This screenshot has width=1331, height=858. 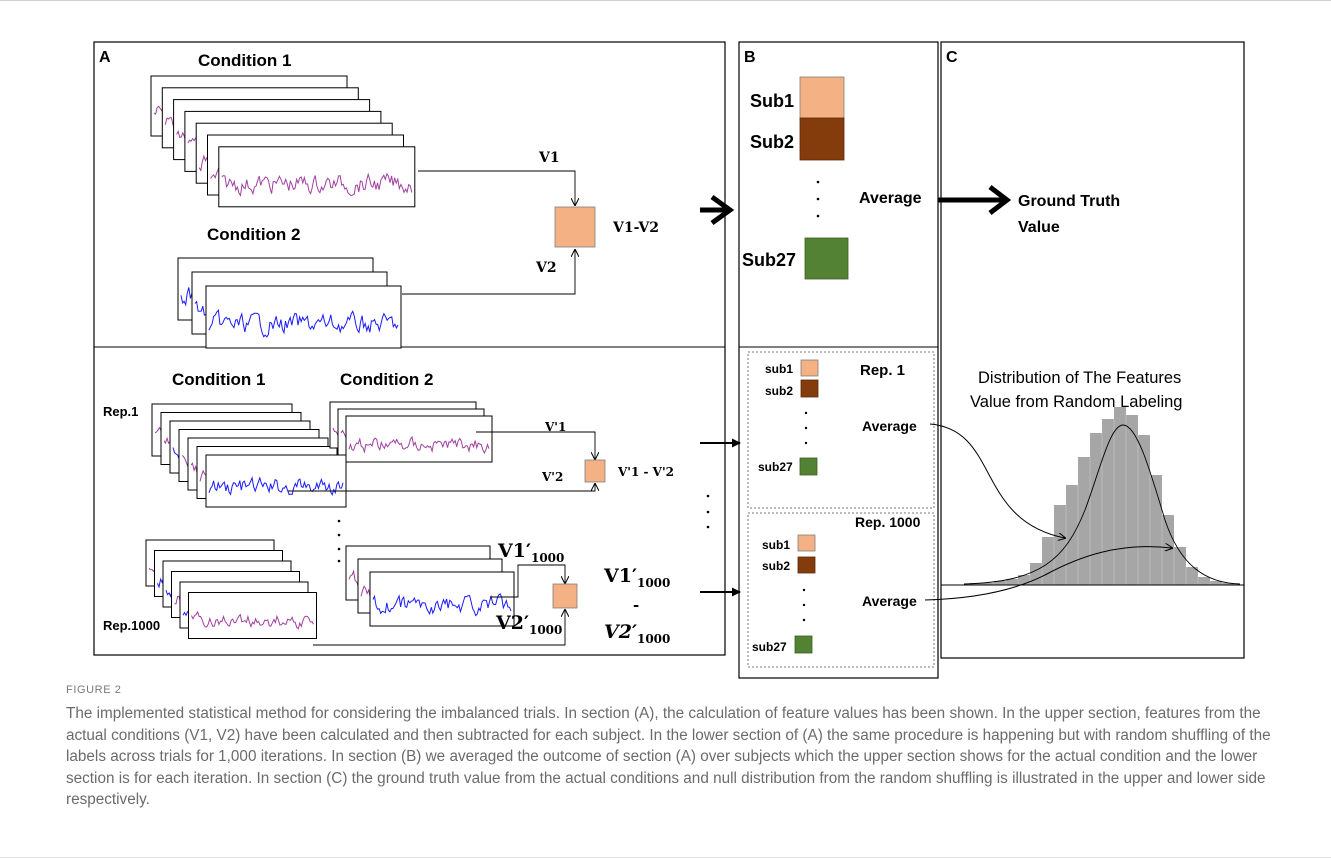 I want to click on panel-a-label: A, so click(x=105, y=57).